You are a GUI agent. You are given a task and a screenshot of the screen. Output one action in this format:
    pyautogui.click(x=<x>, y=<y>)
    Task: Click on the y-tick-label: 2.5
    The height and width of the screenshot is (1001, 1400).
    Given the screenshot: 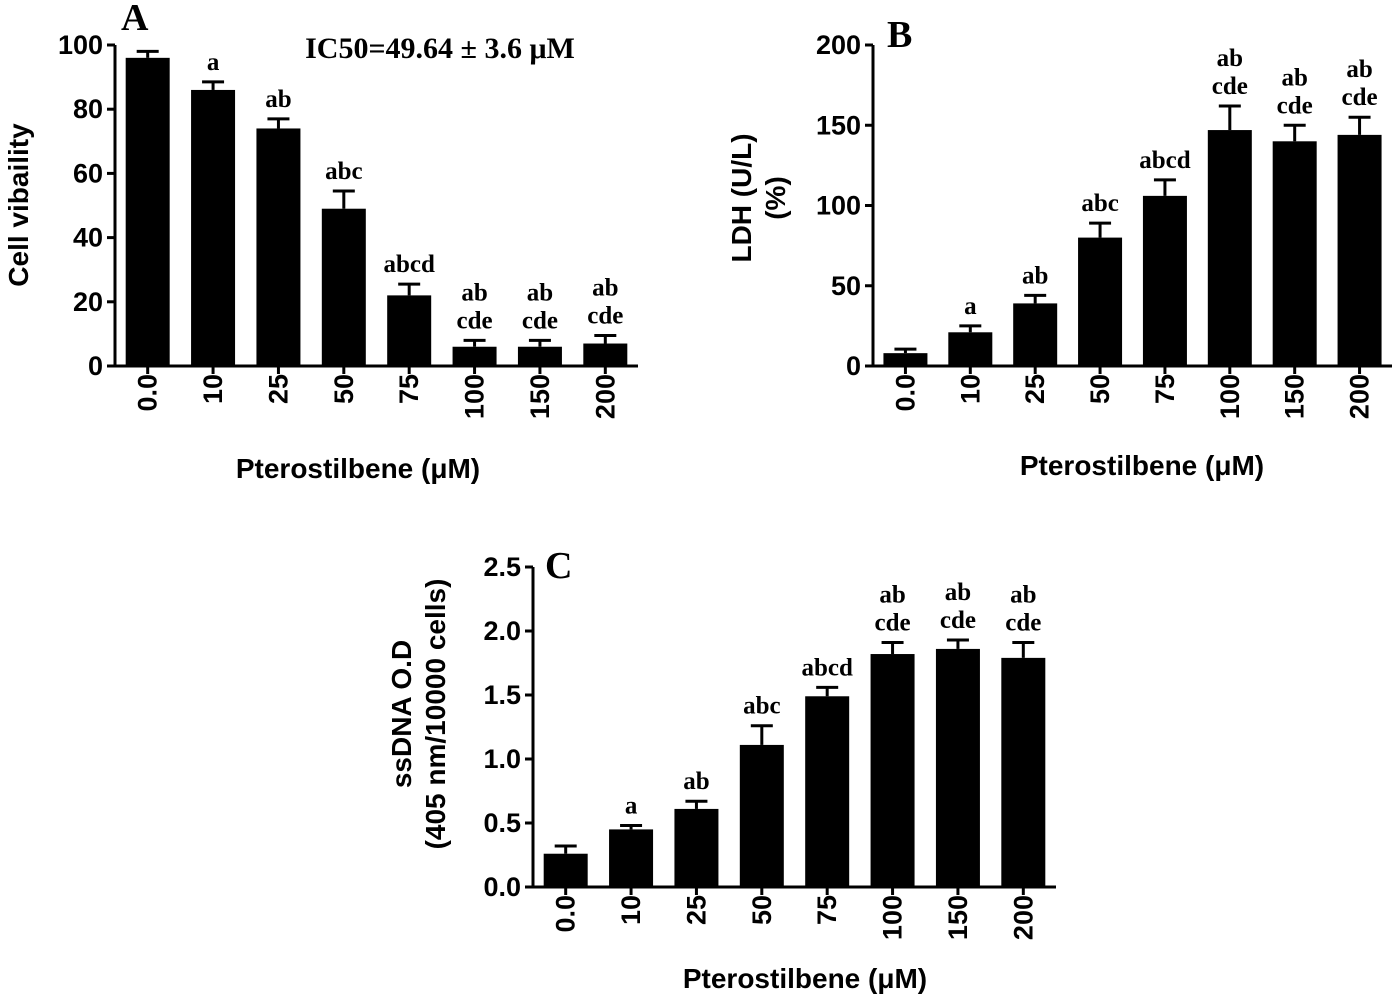 What is the action you would take?
    pyautogui.click(x=502, y=567)
    